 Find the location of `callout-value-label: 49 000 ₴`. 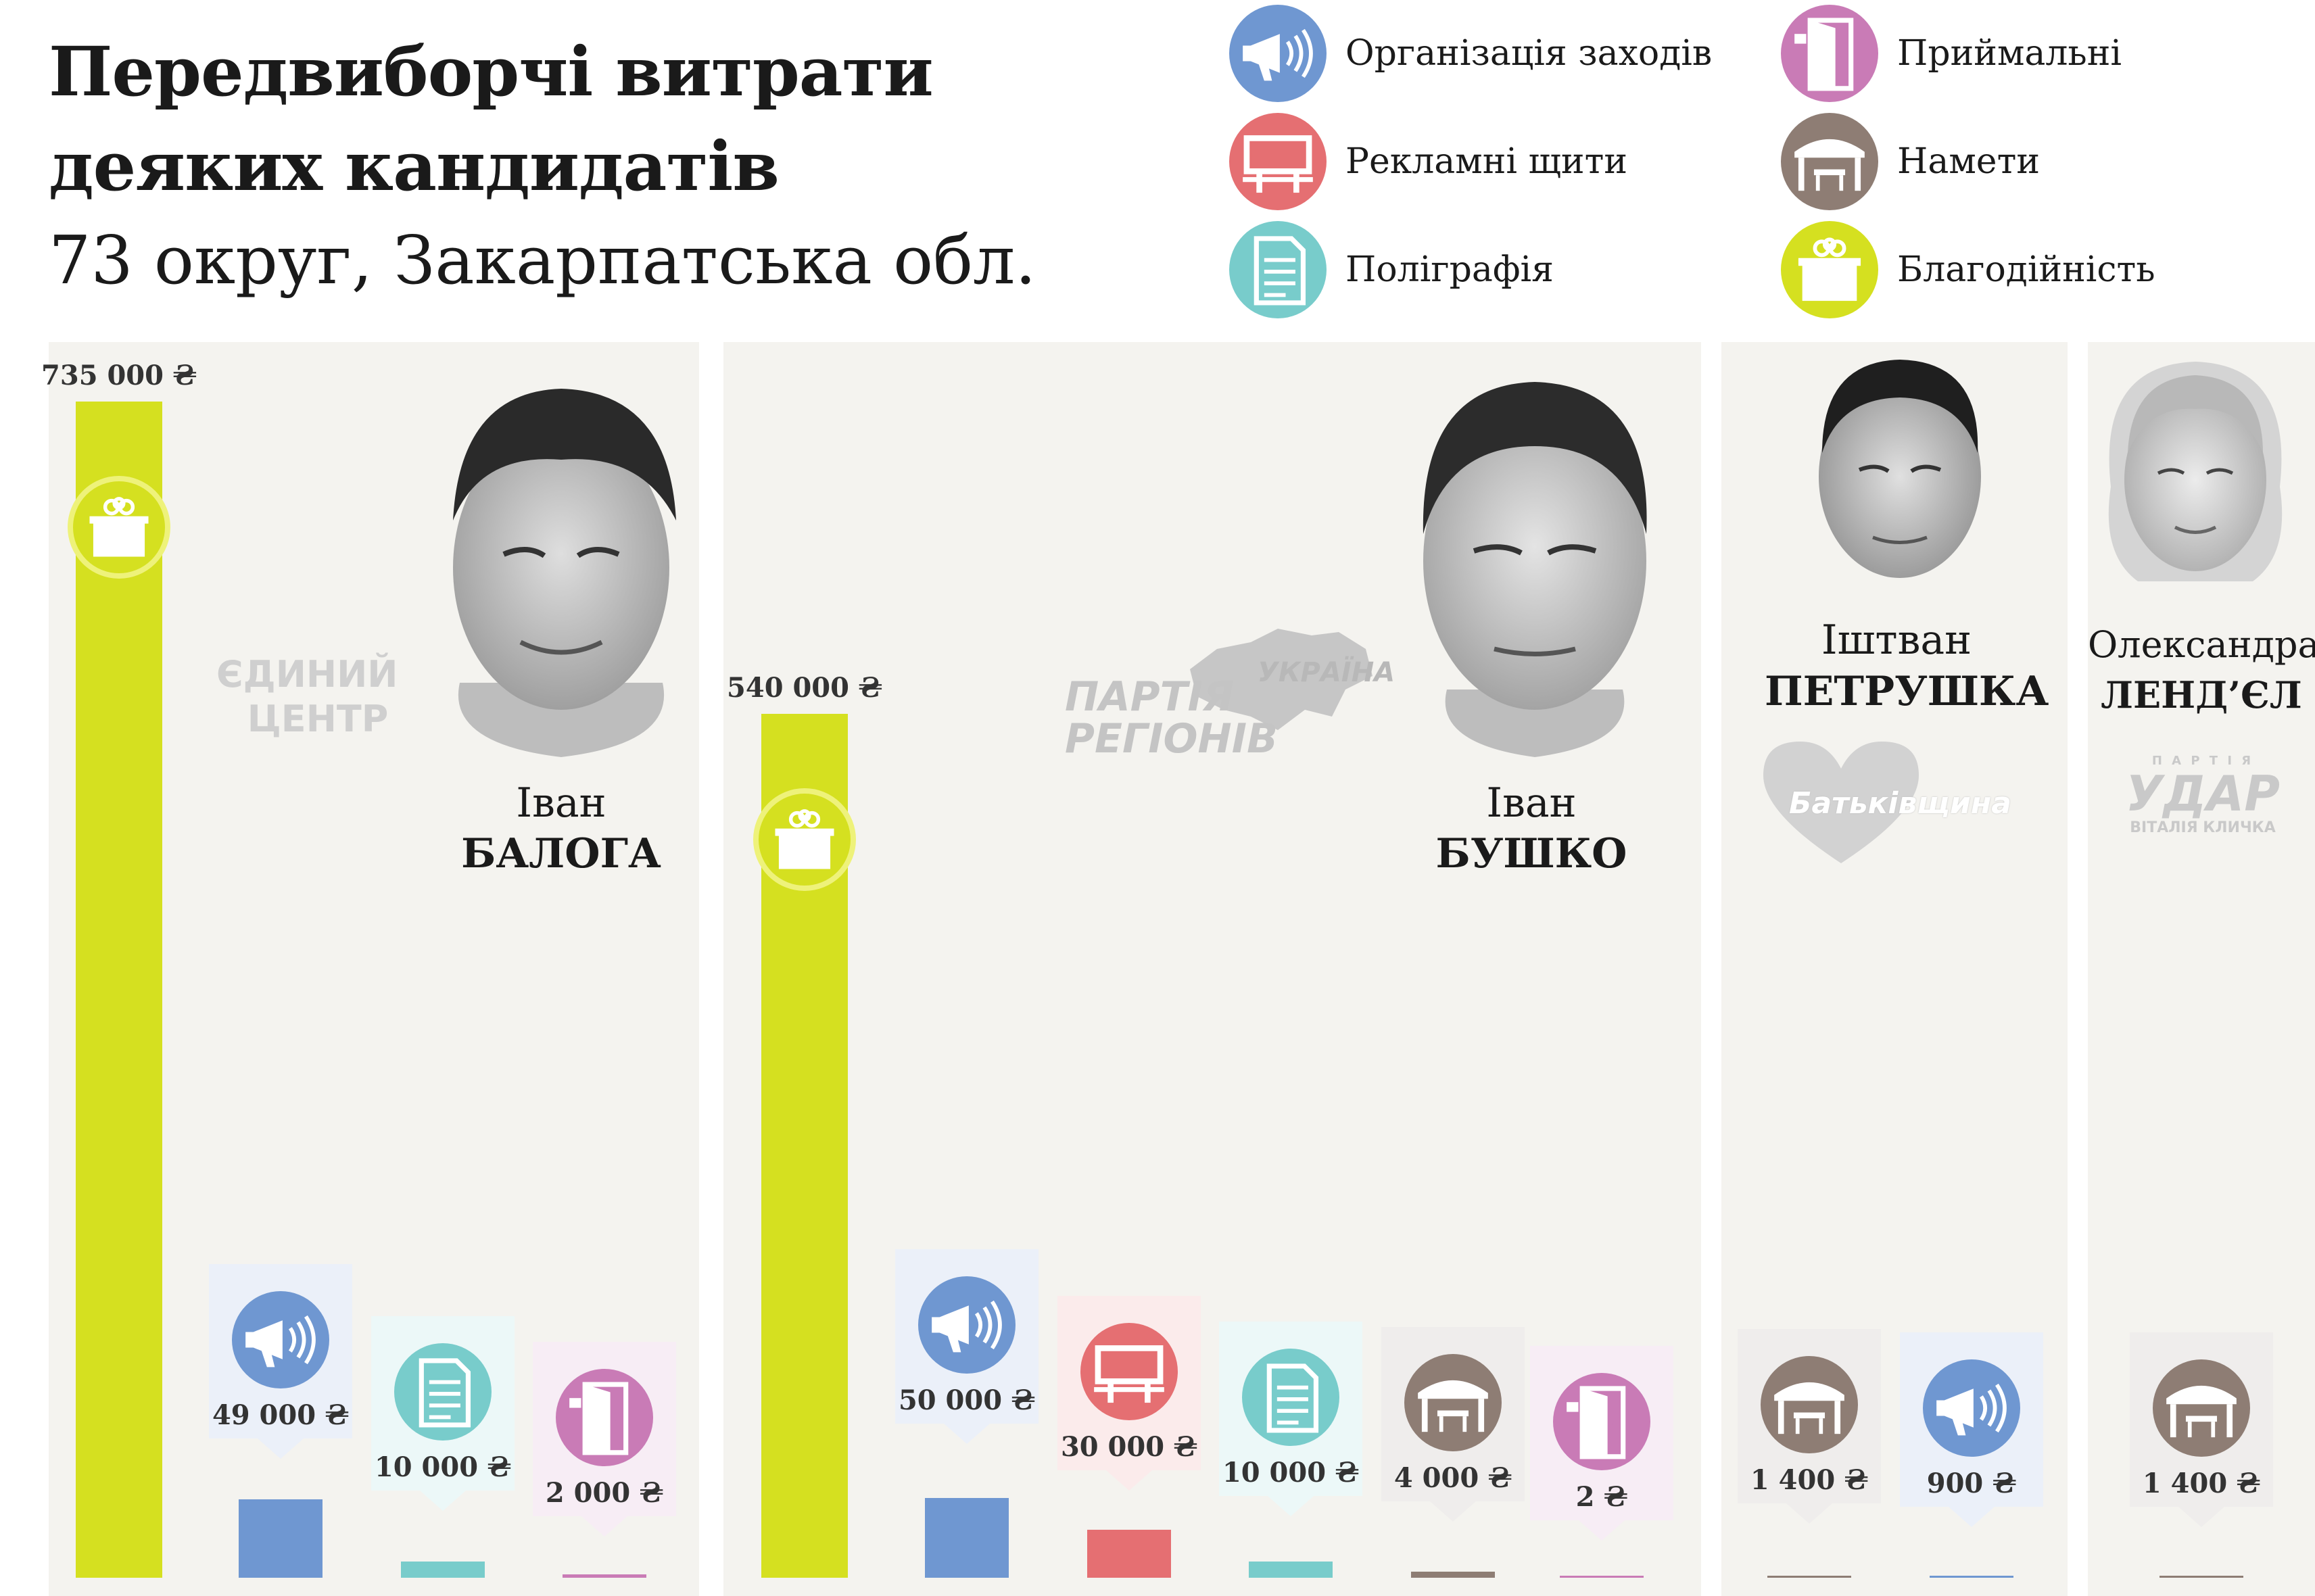

callout-value-label: 49 000 ₴ is located at coordinates (281, 1415).